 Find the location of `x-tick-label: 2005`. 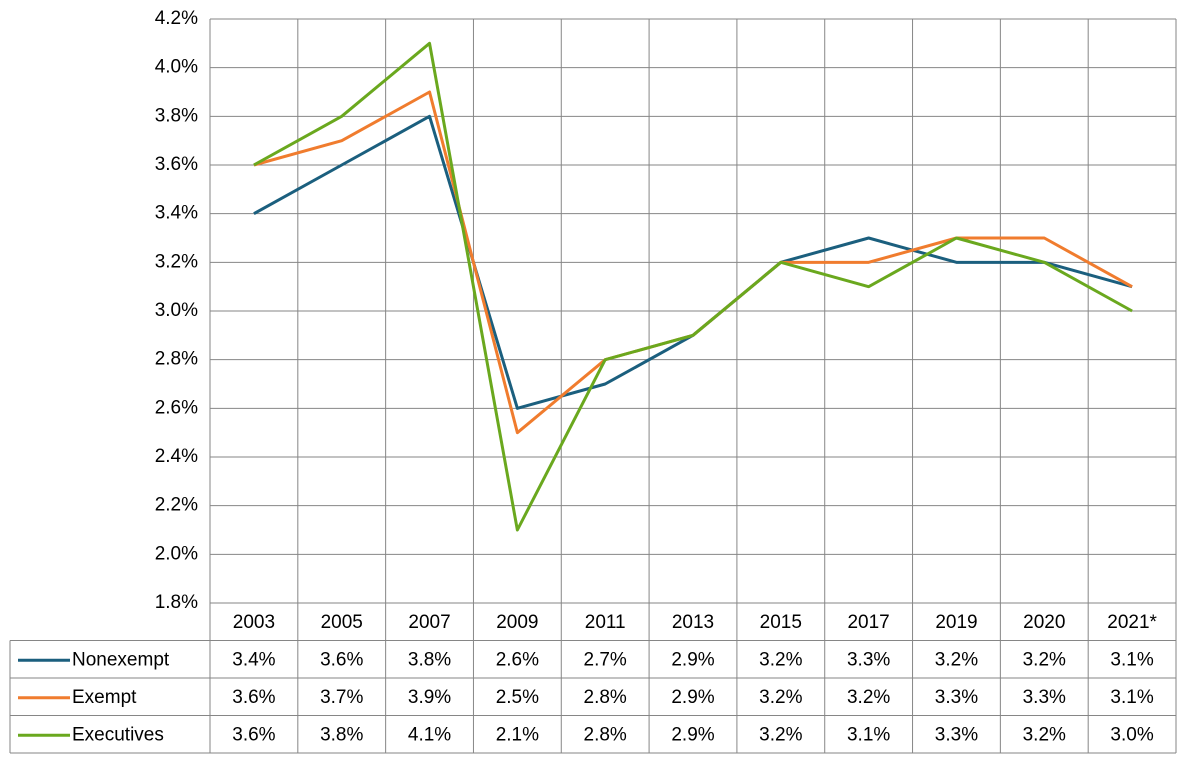

x-tick-label: 2005 is located at coordinates (342, 622).